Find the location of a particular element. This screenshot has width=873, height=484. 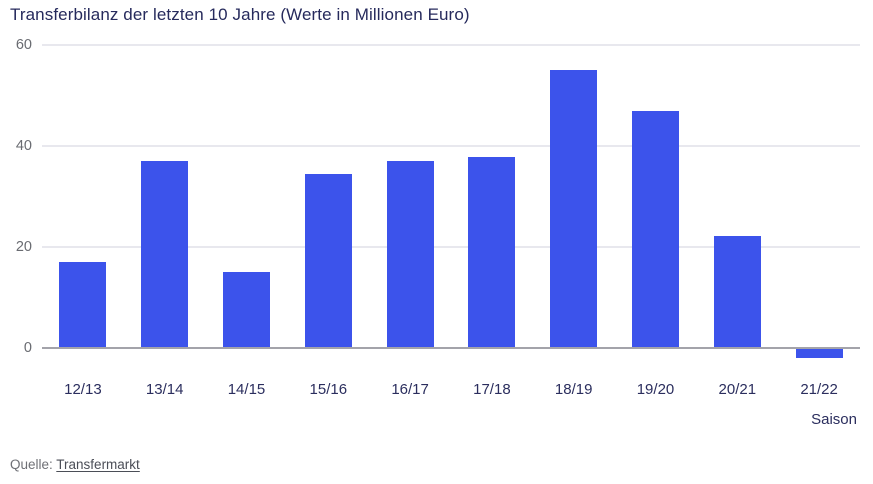

x-tick-label: 14/15 is located at coordinates (246, 389).